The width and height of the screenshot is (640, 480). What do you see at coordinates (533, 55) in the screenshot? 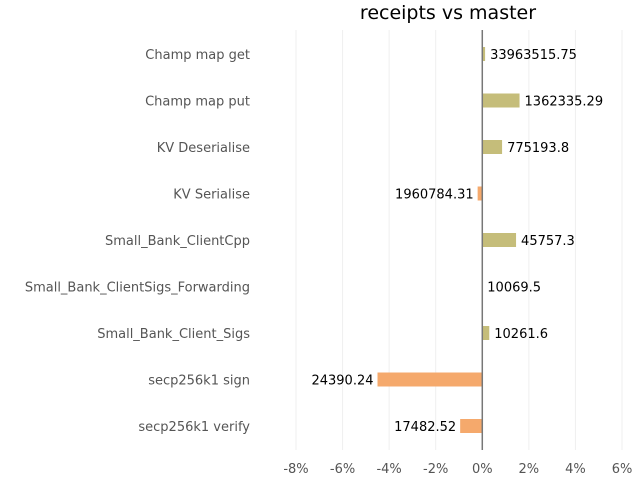
I see `data-label: 33963515.75` at bounding box center [533, 55].